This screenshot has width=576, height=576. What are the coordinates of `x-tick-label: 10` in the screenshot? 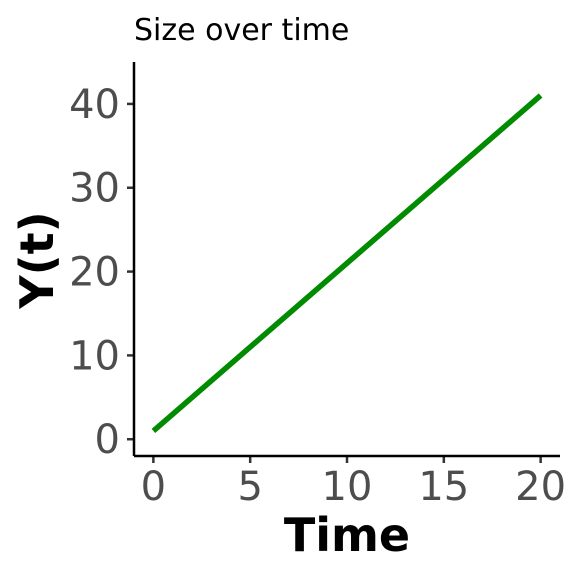 It's located at (347, 487).